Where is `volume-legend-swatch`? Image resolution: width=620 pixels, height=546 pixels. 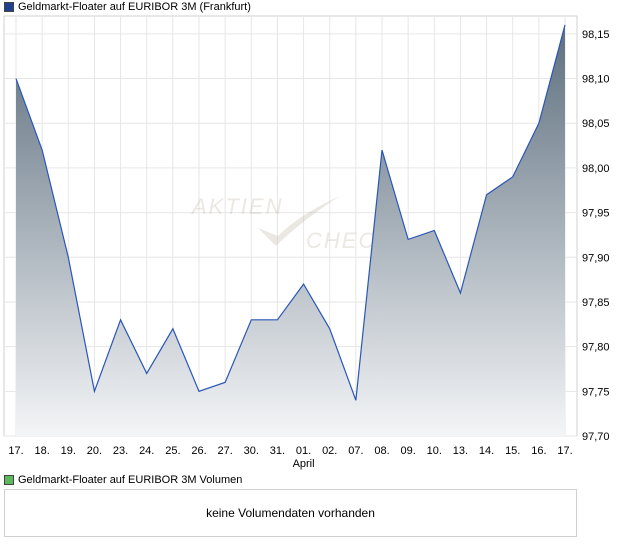
volume-legend-swatch is located at coordinates (9, 480).